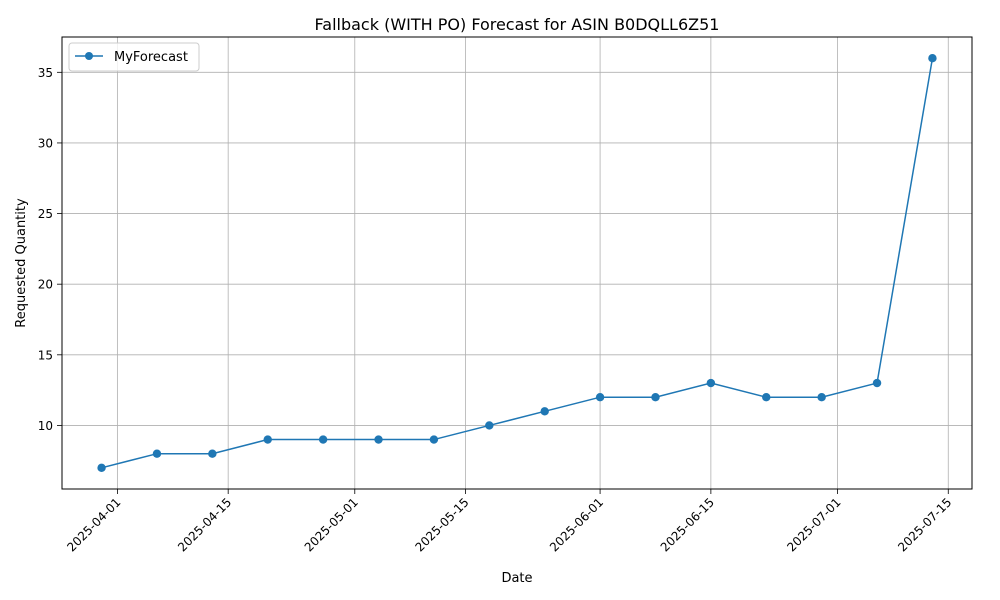  What do you see at coordinates (45, 355) in the screenshot?
I see `y-tick-label: 15` at bounding box center [45, 355].